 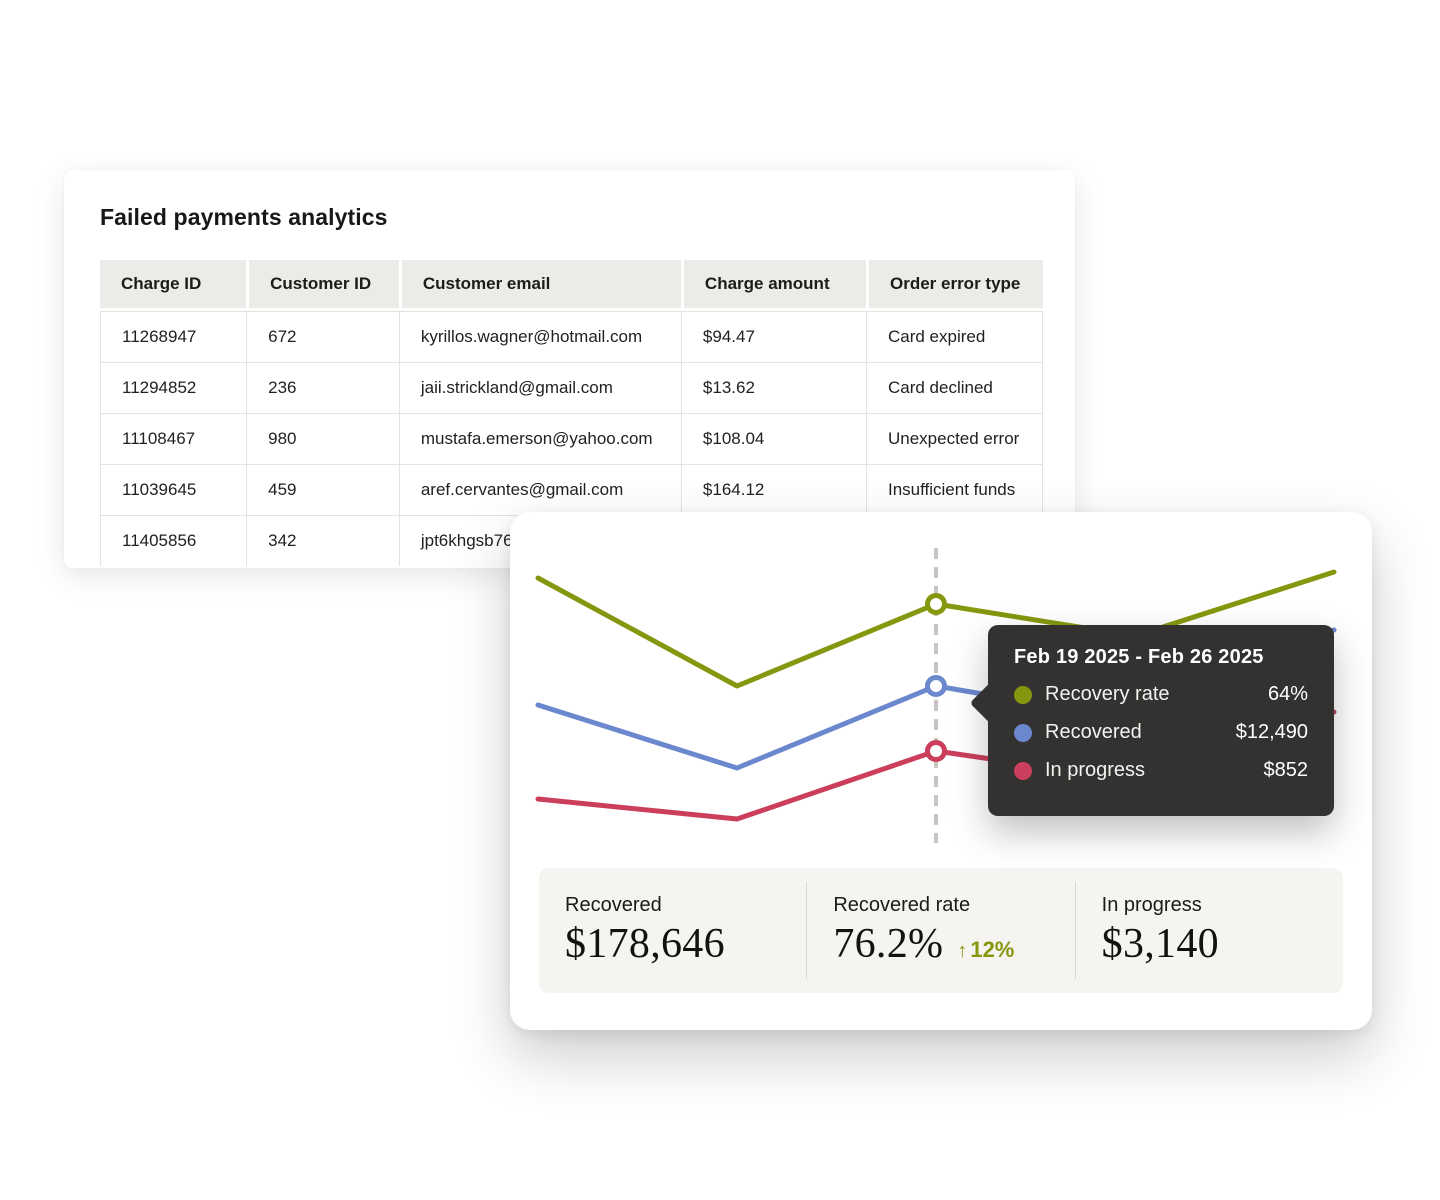 I want to click on stat-value: $178,646, so click(x=645, y=943).